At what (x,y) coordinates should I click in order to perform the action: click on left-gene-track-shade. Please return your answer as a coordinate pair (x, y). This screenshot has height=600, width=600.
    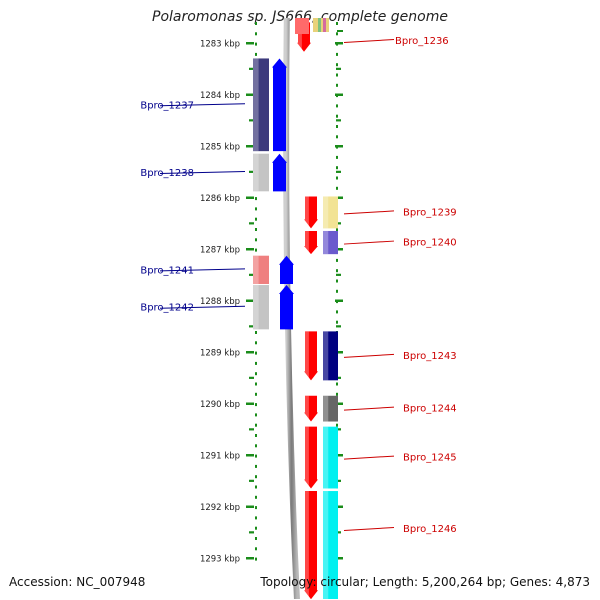
    Looking at the image, I should click on (256, 270).